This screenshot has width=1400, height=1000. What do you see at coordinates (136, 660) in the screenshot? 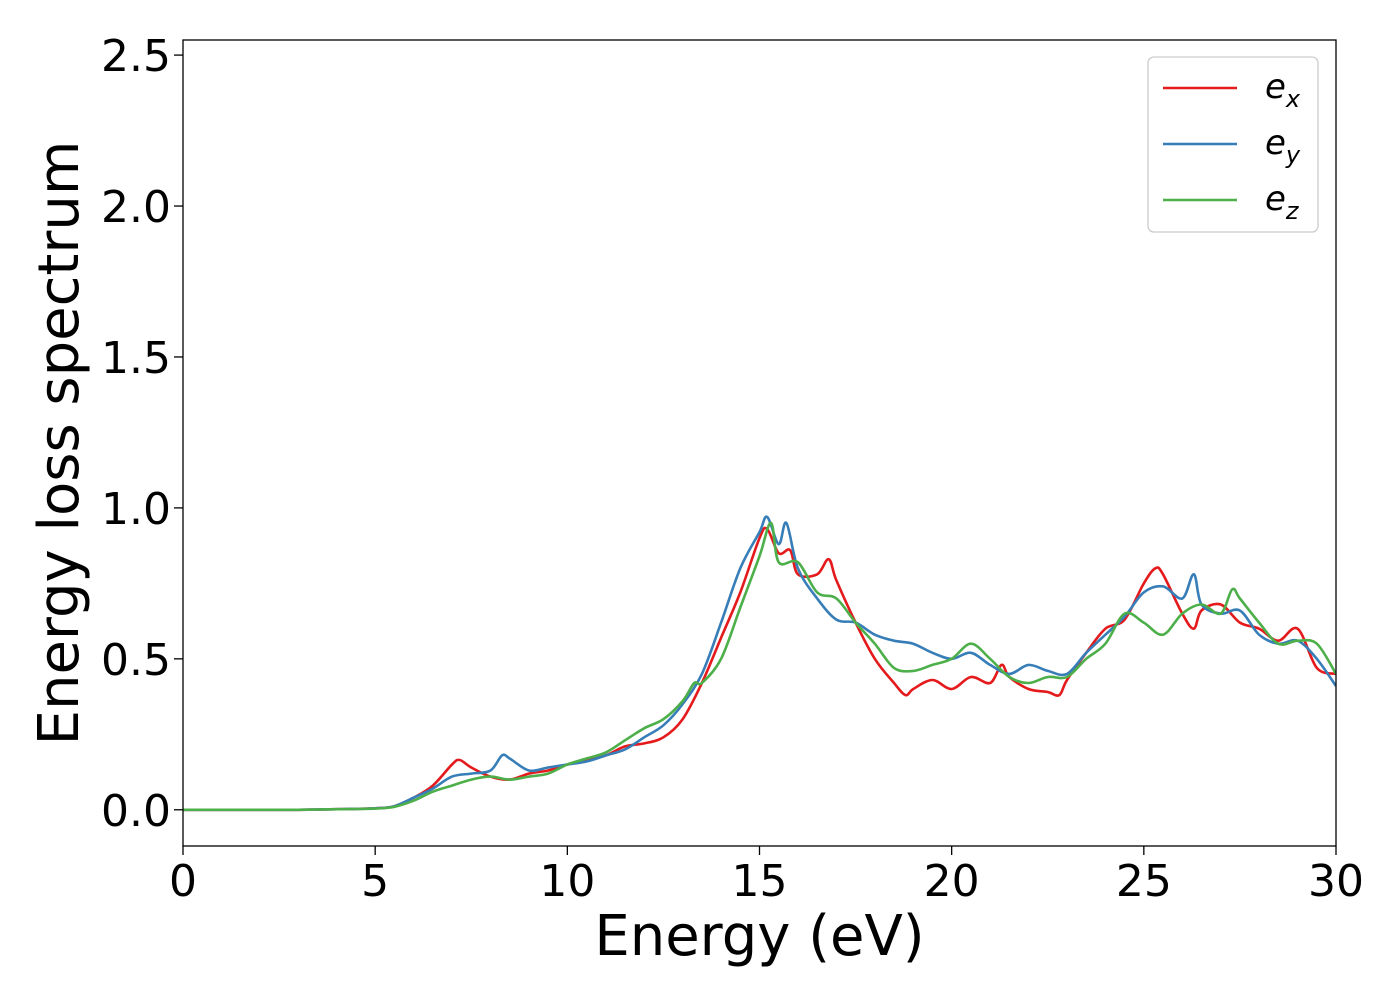
I see `y-tick-label: 0.5` at bounding box center [136, 660].